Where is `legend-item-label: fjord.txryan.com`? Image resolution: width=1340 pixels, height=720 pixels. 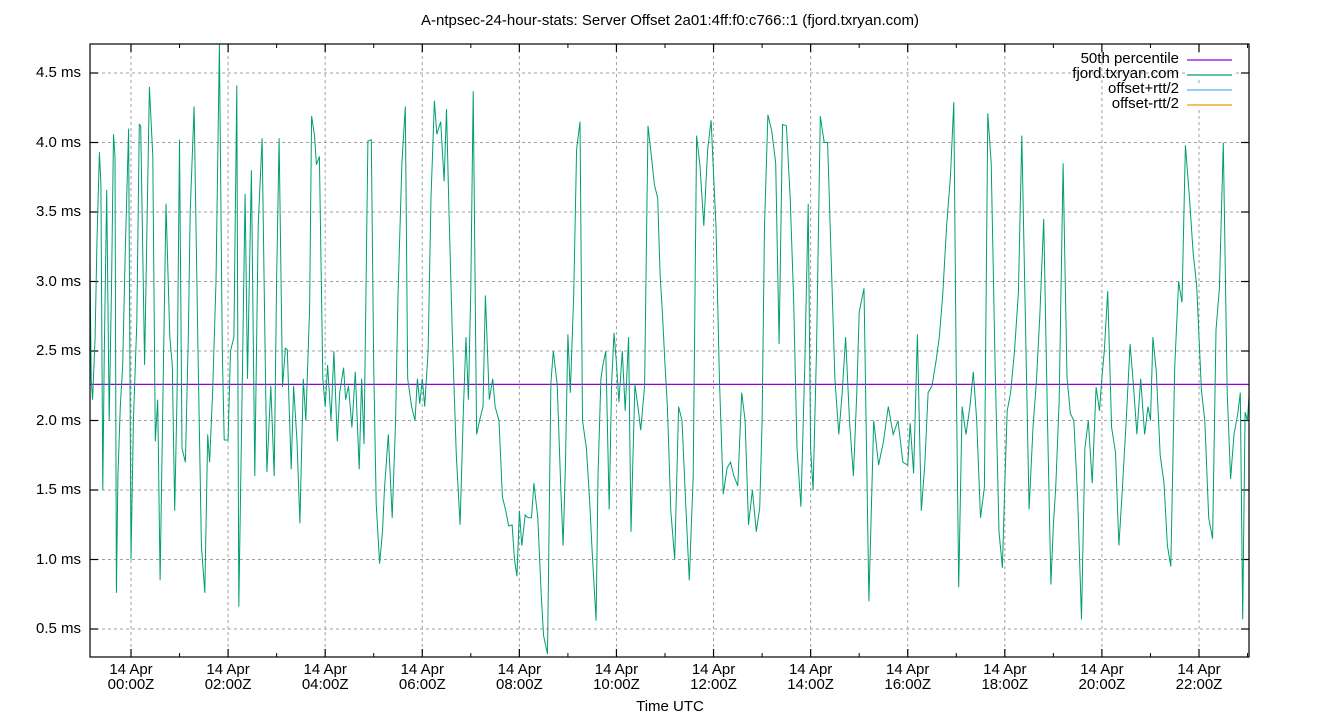
legend-item-label: fjord.txryan.com is located at coordinates (1125, 73).